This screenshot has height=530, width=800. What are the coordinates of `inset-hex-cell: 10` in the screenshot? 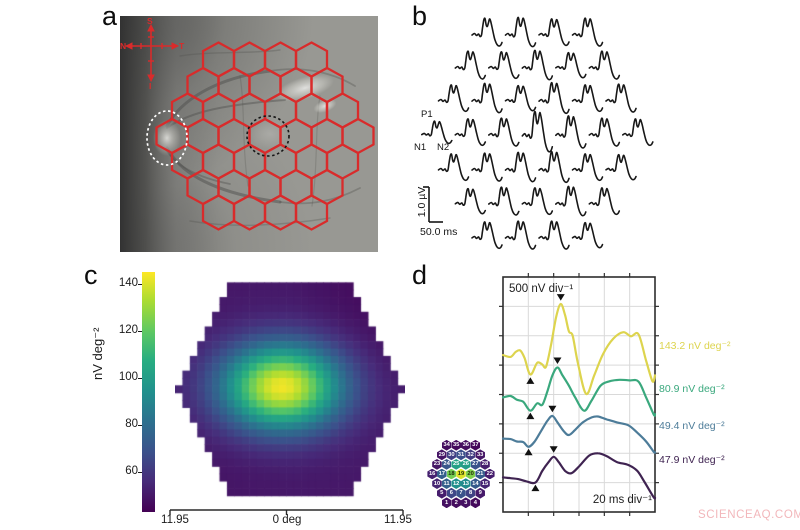 It's located at (437, 483).